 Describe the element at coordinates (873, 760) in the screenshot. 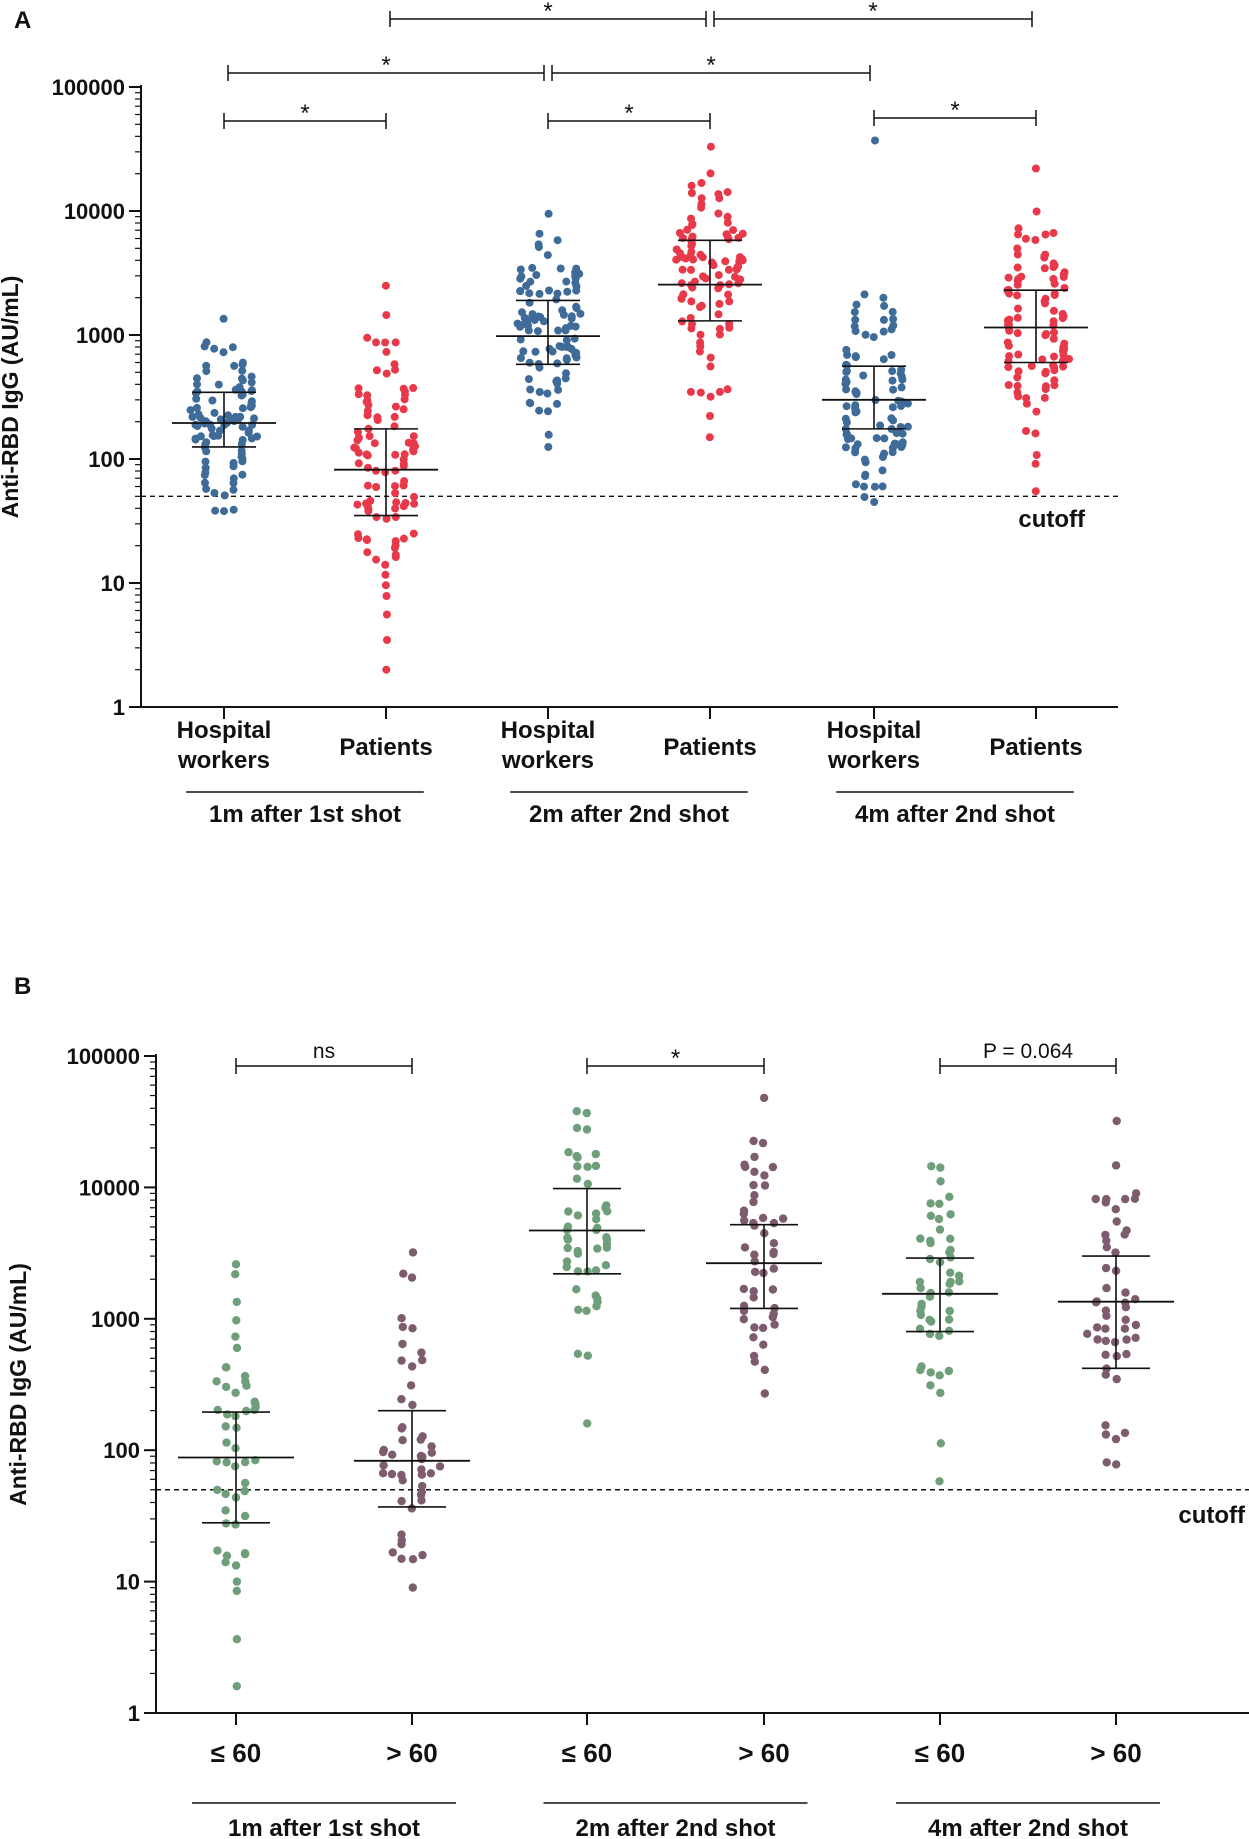

I see `group-label: workers` at that location.